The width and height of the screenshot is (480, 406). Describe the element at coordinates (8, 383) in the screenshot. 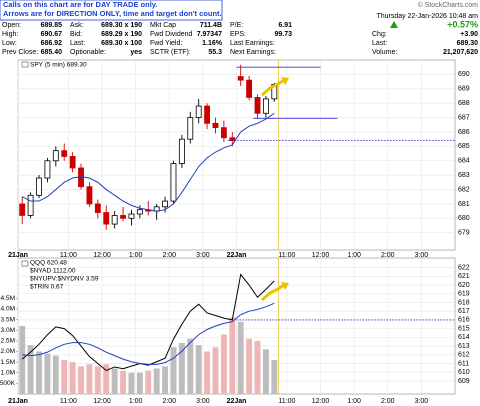

I see `y2-tick-label: 500K` at that location.